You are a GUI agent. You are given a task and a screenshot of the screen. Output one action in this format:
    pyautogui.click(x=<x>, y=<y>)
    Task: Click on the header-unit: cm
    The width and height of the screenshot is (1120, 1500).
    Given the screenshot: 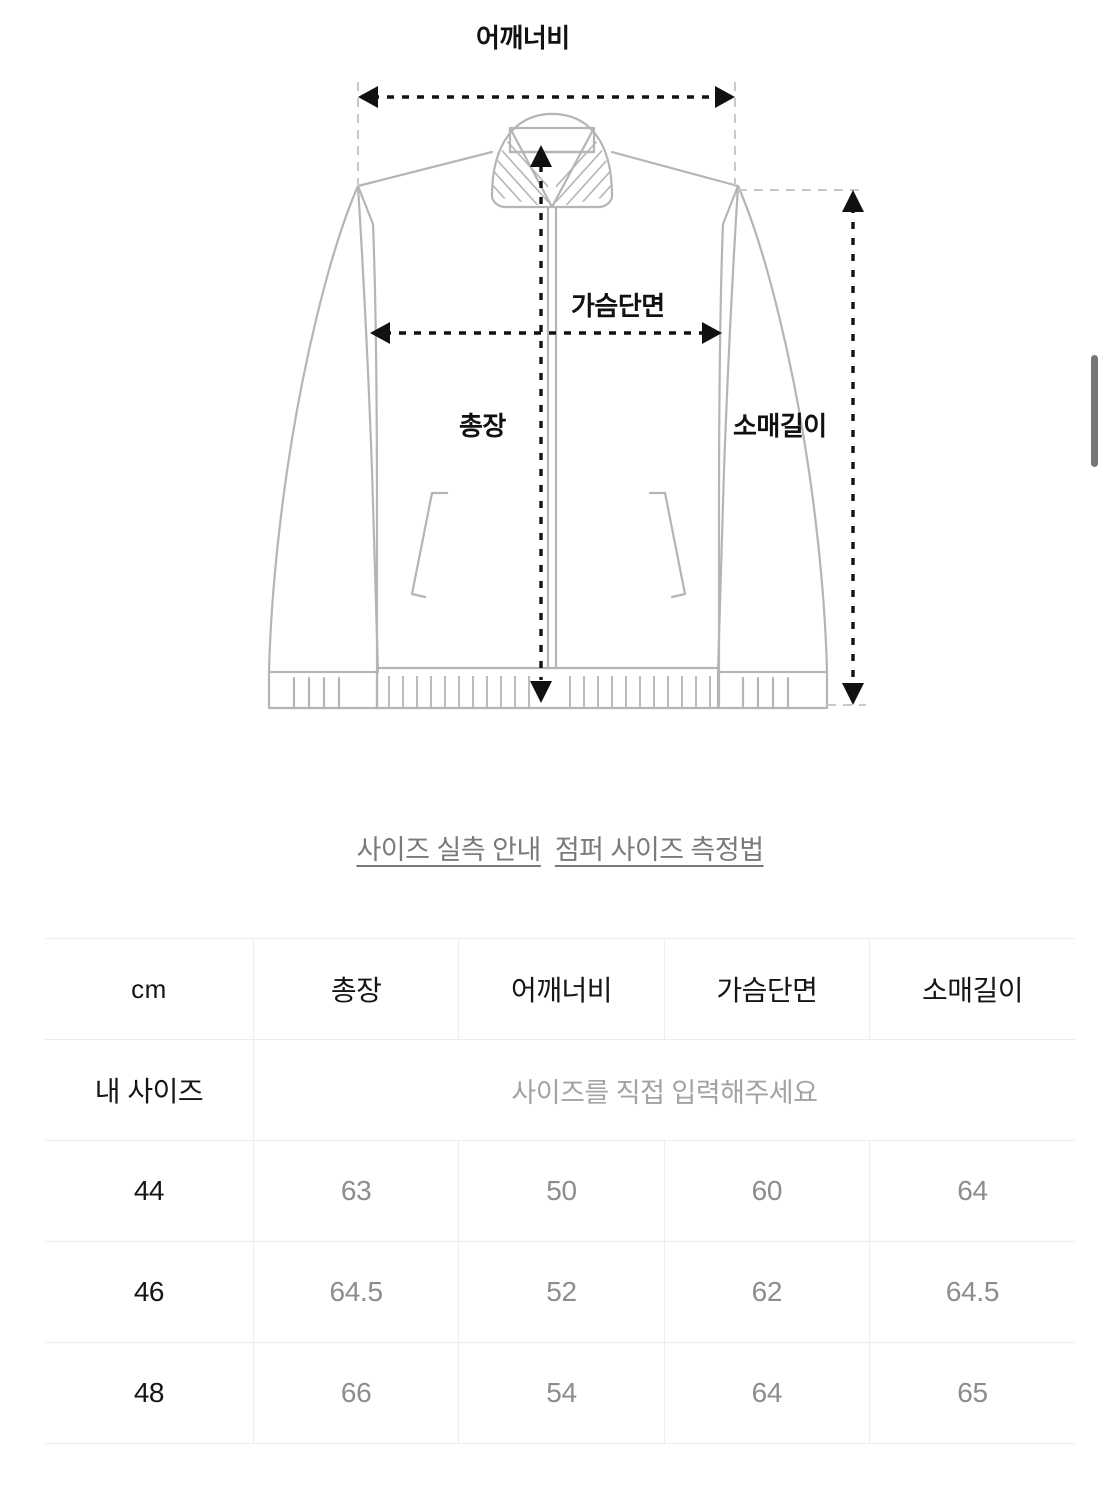 What is the action you would take?
    pyautogui.click(x=149, y=989)
    